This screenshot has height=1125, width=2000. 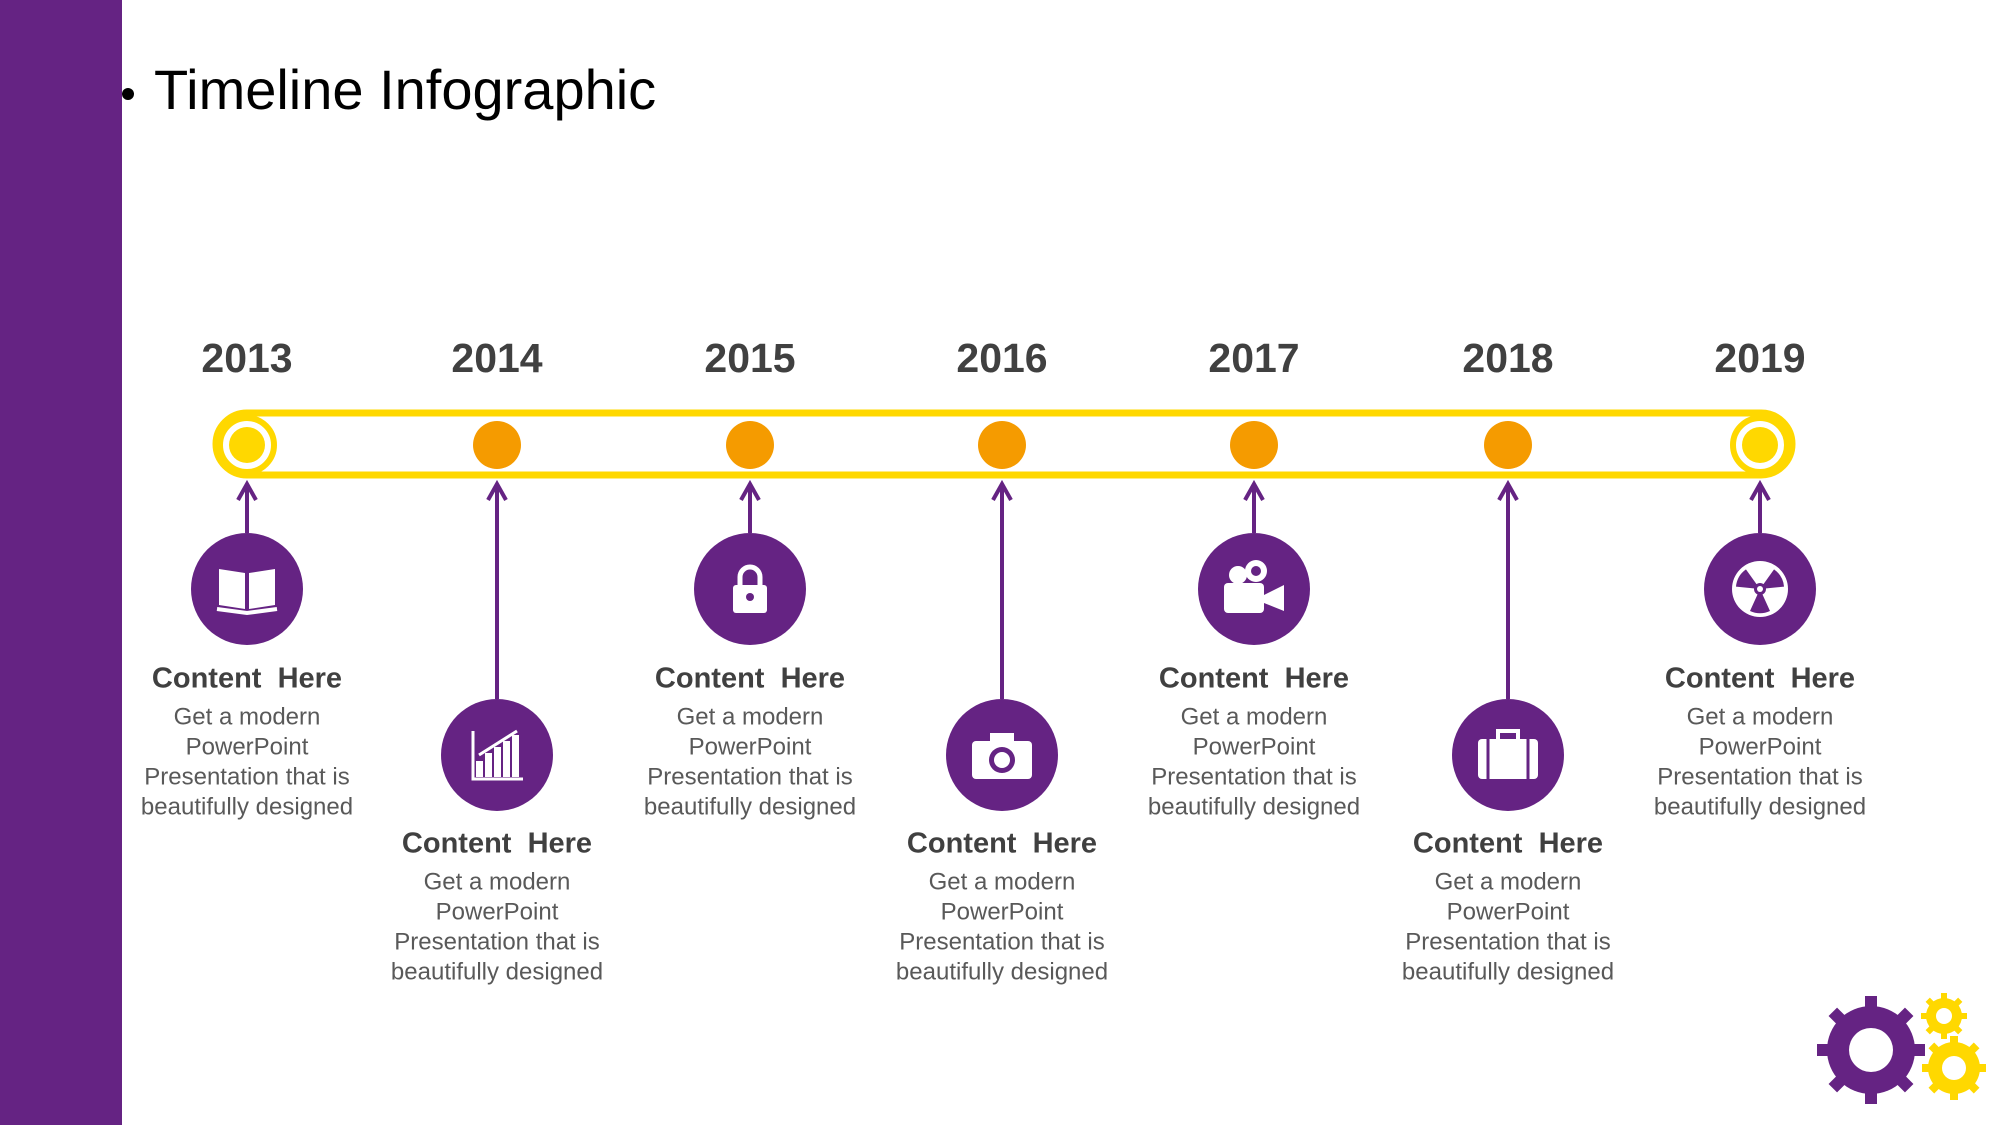 What do you see at coordinates (749, 358) in the screenshot?
I see `year: 2015` at bounding box center [749, 358].